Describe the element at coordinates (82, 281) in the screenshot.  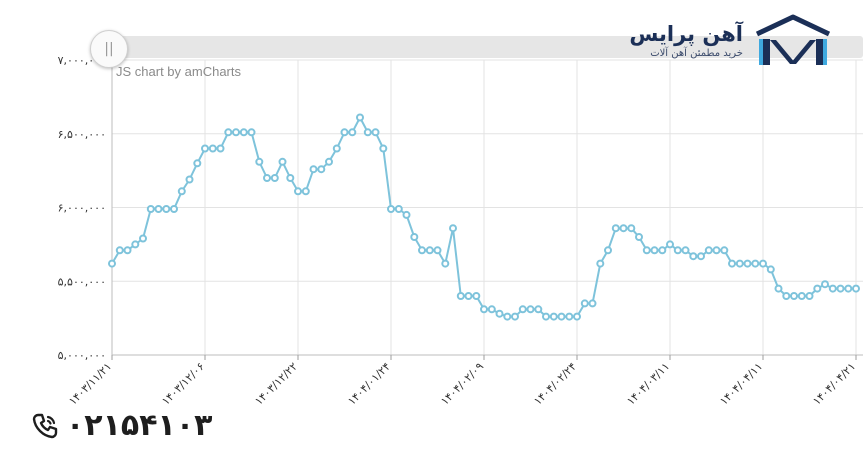
I see `y-tick-label: ۵,۵۰۰,۰۰۰` at that location.